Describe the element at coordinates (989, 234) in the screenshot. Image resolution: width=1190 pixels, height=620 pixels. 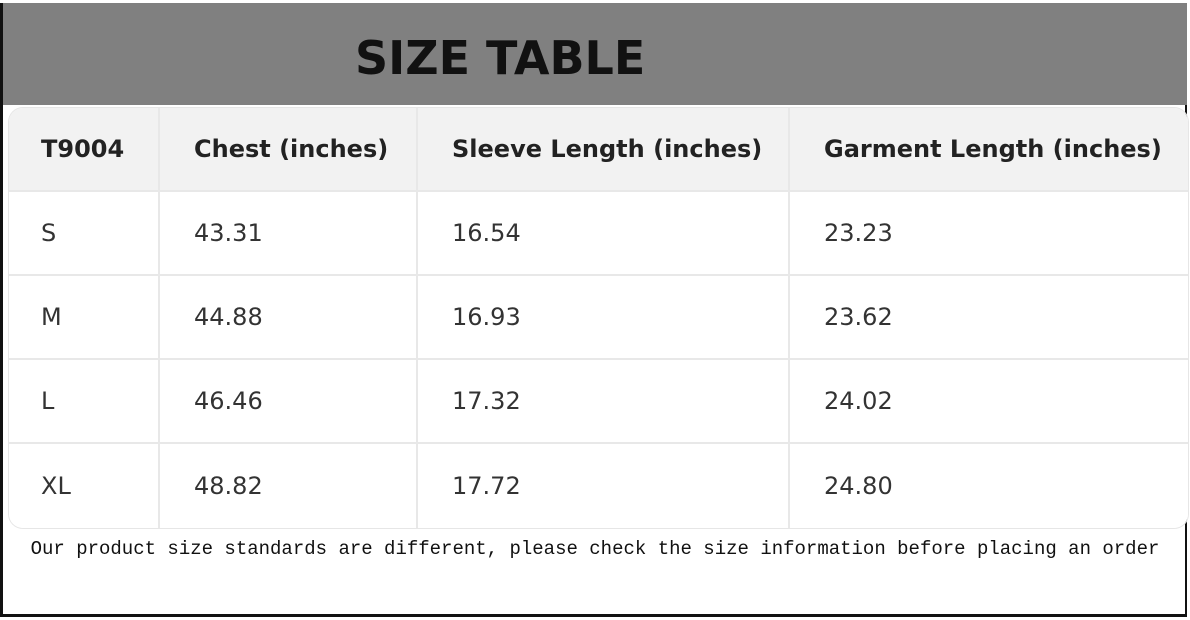
I see `cell-garment-length: 23.23` at that location.